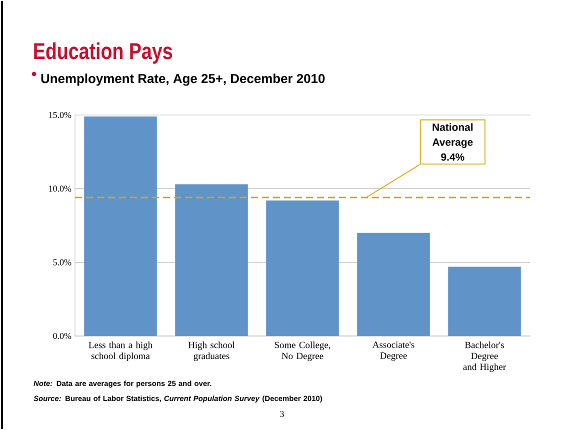 Image resolution: width=565 pixels, height=430 pixels. What do you see at coordinates (484, 357) in the screenshot?
I see `x-tick-label: Bachelor's Degree and Higher` at bounding box center [484, 357].